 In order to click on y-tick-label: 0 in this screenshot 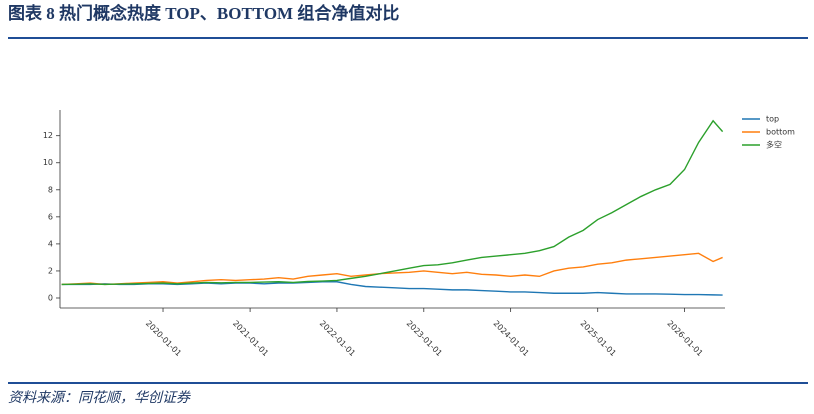, I will do `click(50, 297)`.